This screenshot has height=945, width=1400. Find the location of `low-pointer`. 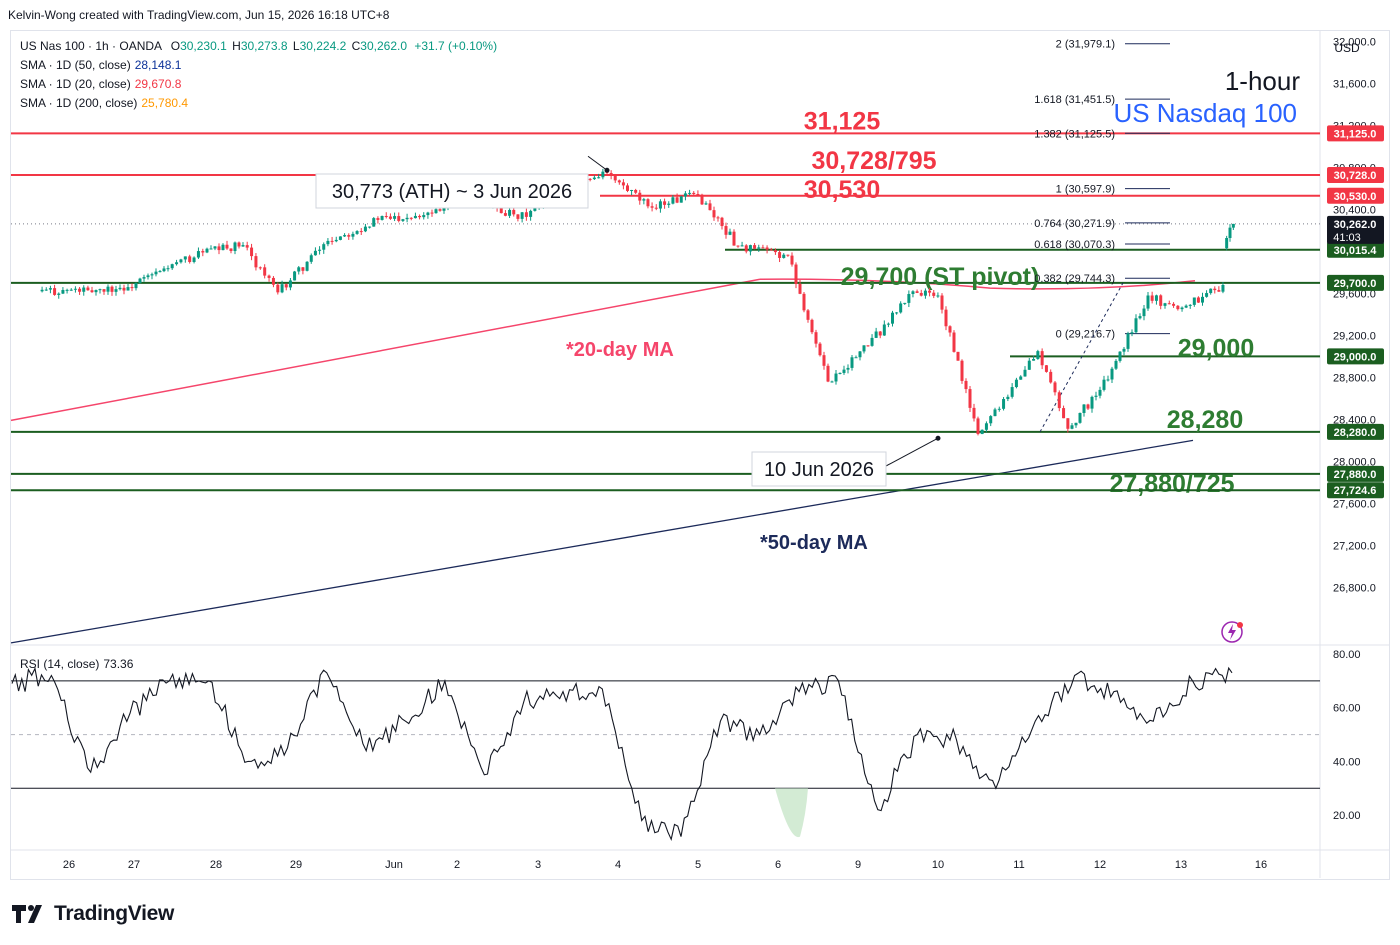

low-pointer is located at coordinates (912, 452).